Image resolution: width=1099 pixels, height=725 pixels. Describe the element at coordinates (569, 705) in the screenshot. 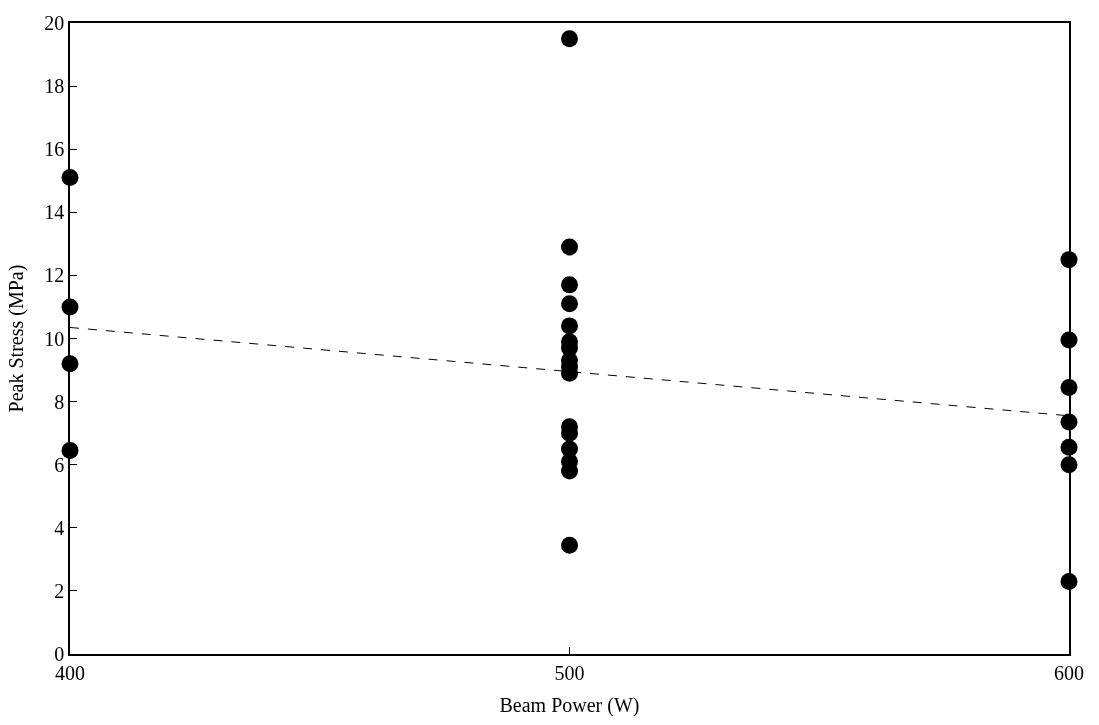

I see `x-axis-title: Beam Power (W)` at that location.